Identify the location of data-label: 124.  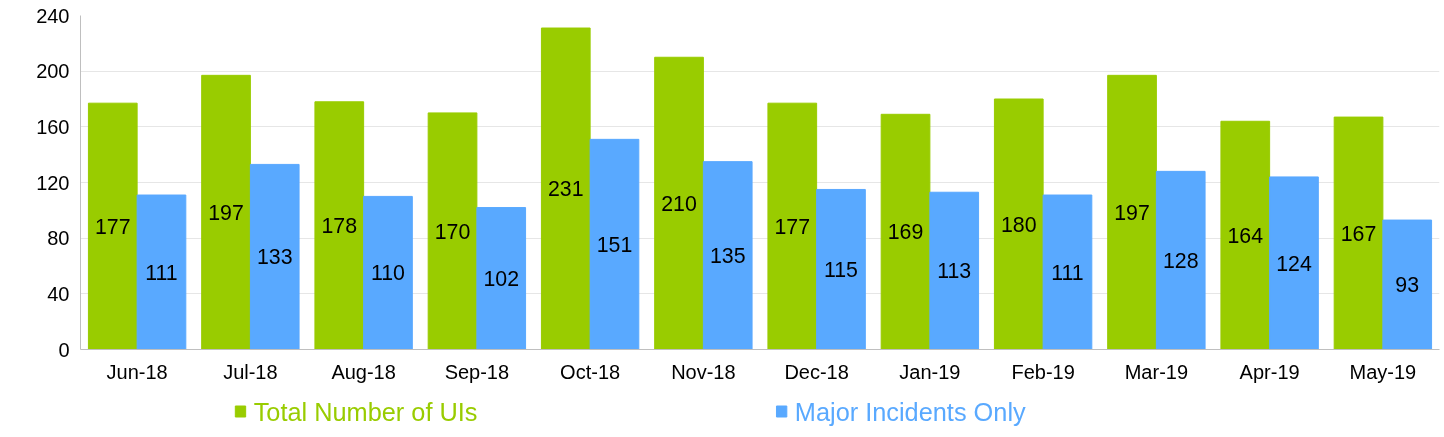
(1294, 263).